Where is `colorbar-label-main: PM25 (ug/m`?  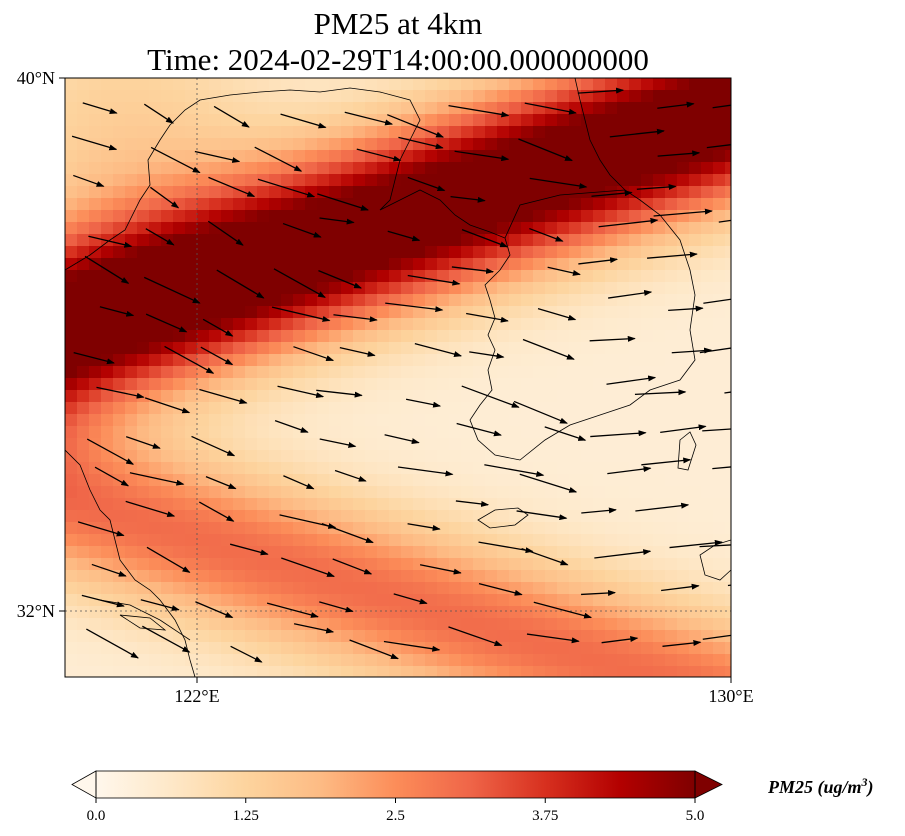
colorbar-label-main: PM25 (ug/m is located at coordinates (814, 787).